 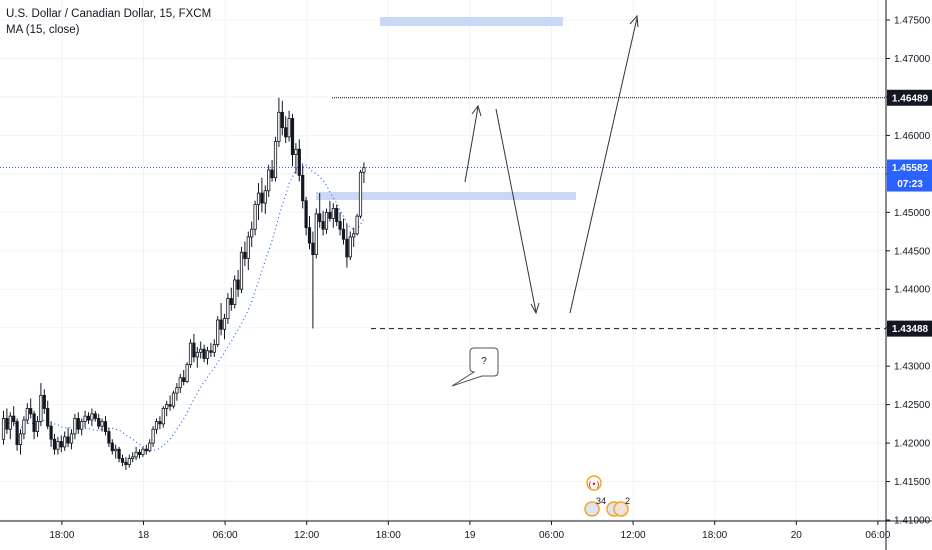 What do you see at coordinates (912, 444) in the screenshot?
I see `y-tick-label: 1.42000` at bounding box center [912, 444].